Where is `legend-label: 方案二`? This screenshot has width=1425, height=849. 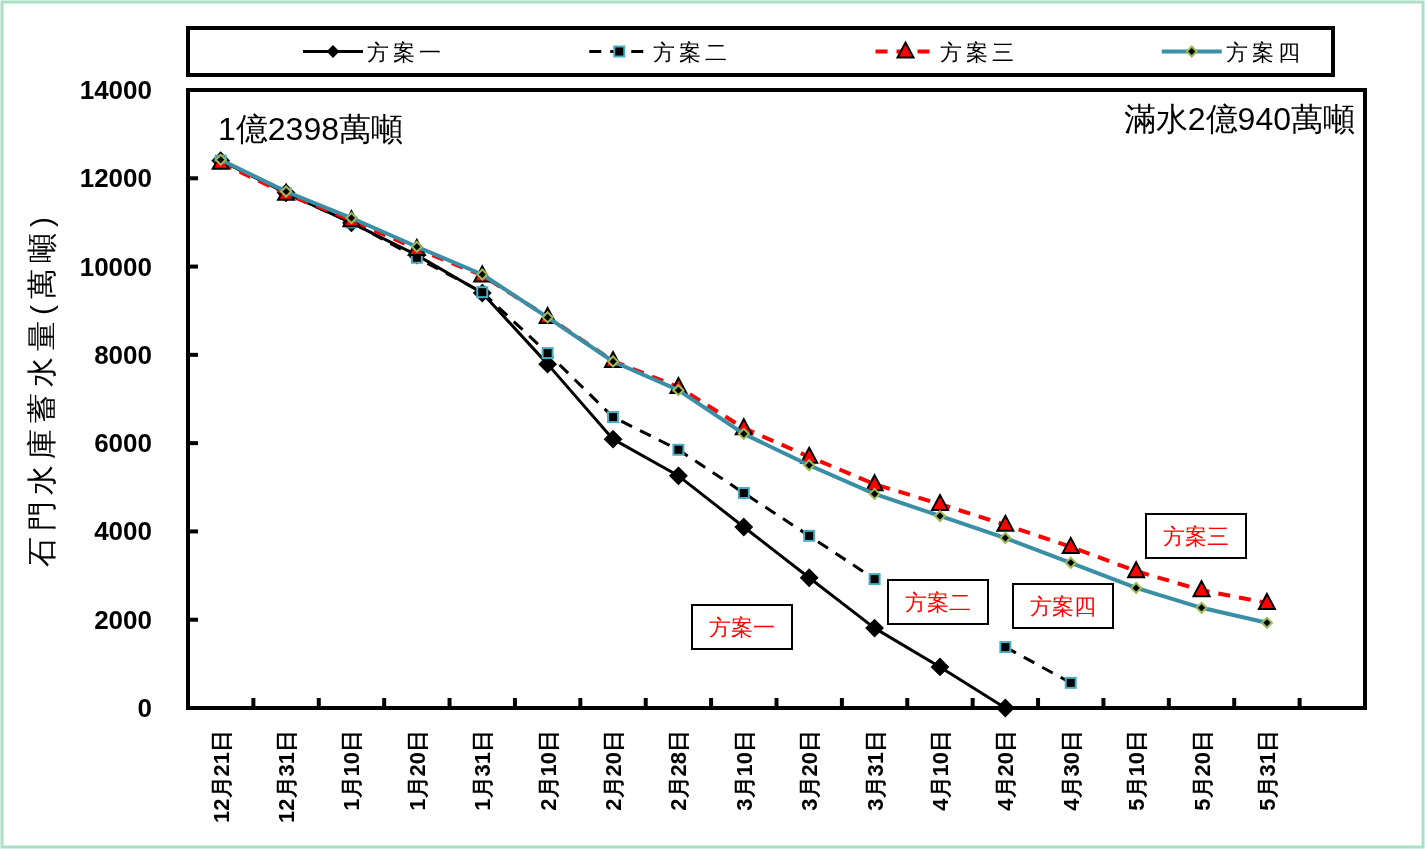
legend-label: 方案二 is located at coordinates (692, 52).